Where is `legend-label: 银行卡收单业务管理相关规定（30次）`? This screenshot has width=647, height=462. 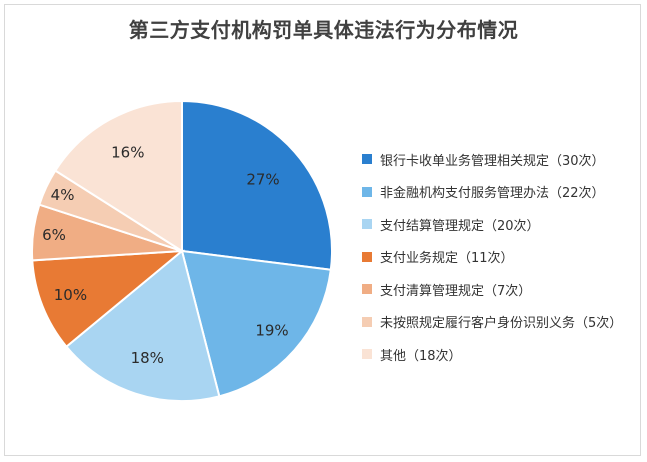
legend-label: 银行卡收单业务管理相关规定（30次） is located at coordinates (492, 161).